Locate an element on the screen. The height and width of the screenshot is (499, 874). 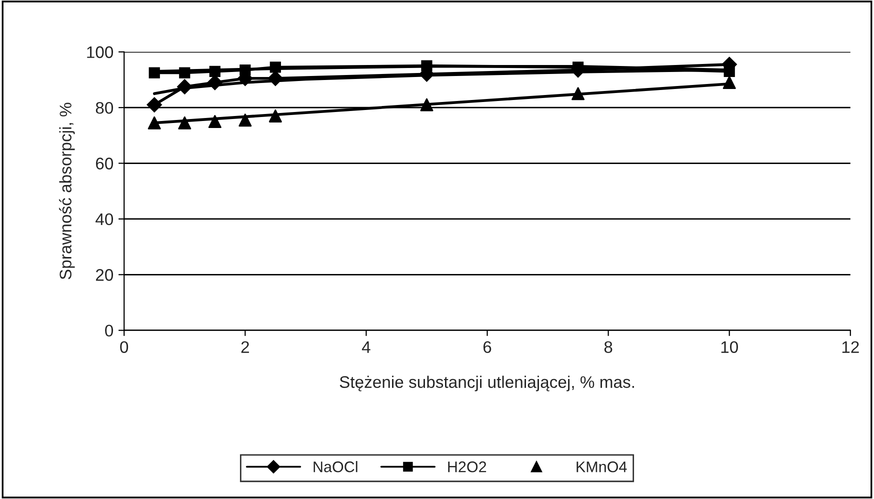
legend-label: NaOCl is located at coordinates (336, 466).